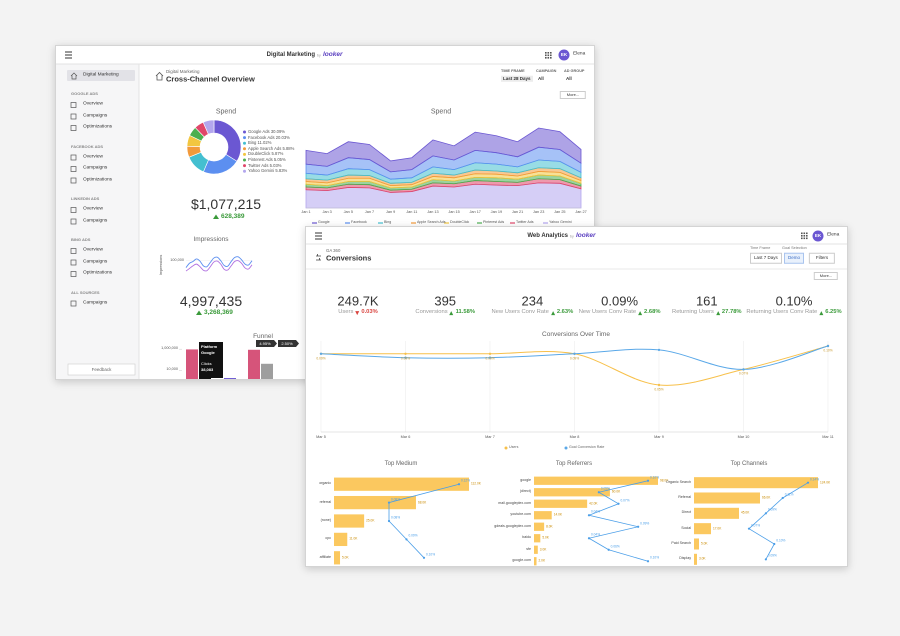 This screenshot has height=636, width=900. I want to click on bar, so click(539, 526).